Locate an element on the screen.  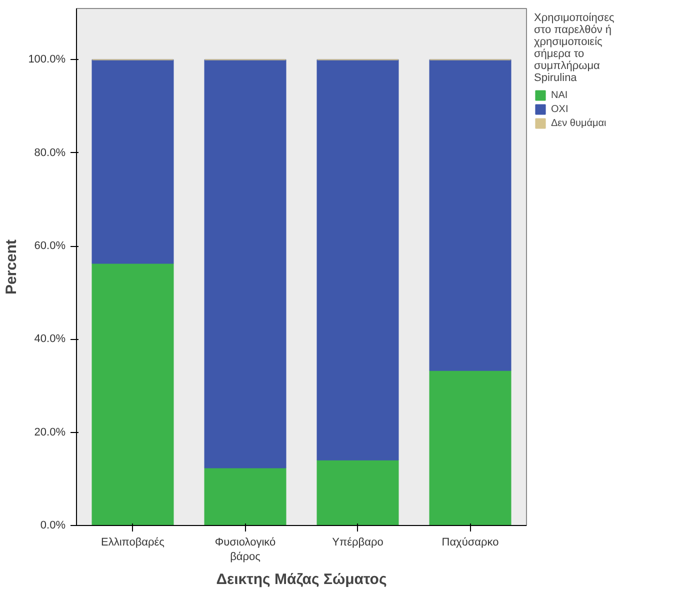
y-tick-label: 100.0% is located at coordinates (47, 60).